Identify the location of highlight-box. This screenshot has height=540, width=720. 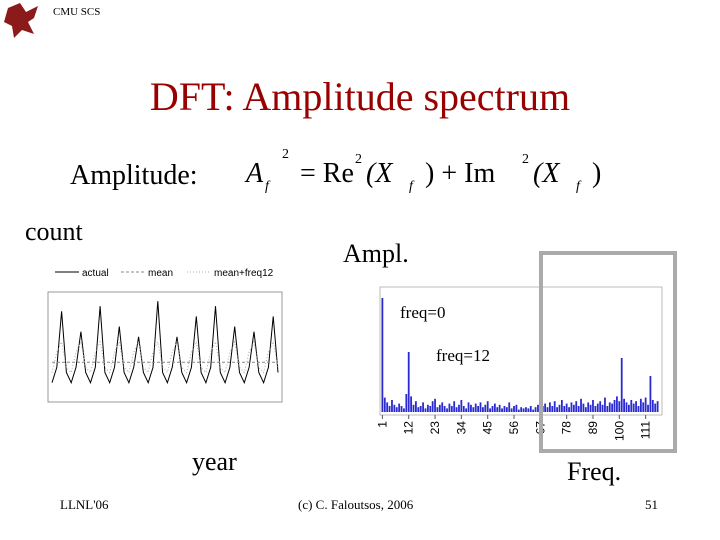
(608, 352).